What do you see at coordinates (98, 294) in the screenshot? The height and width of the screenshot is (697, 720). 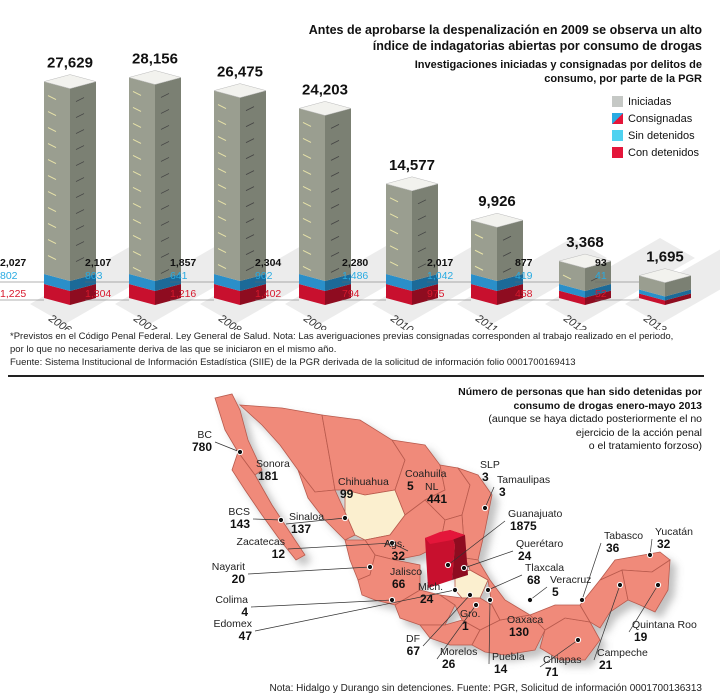 I see `con-detenidos-label: 1,304` at bounding box center [98, 294].